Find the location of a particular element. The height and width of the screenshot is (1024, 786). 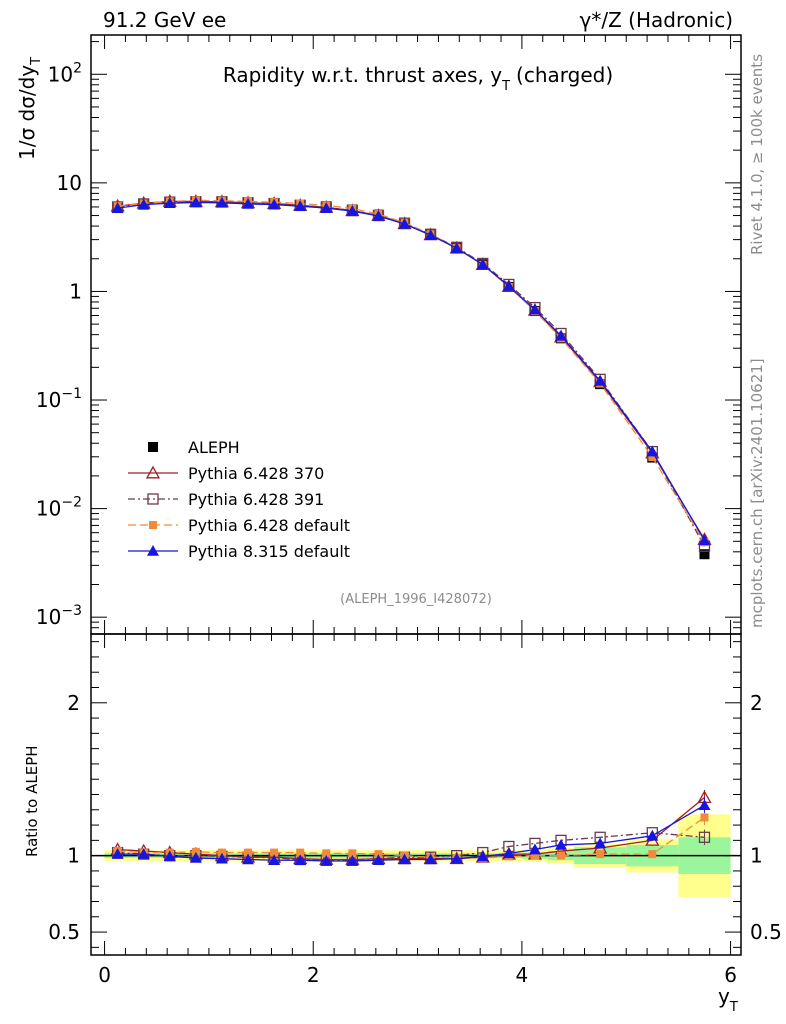

y-tick-exp: 2 is located at coordinates (77, 68).